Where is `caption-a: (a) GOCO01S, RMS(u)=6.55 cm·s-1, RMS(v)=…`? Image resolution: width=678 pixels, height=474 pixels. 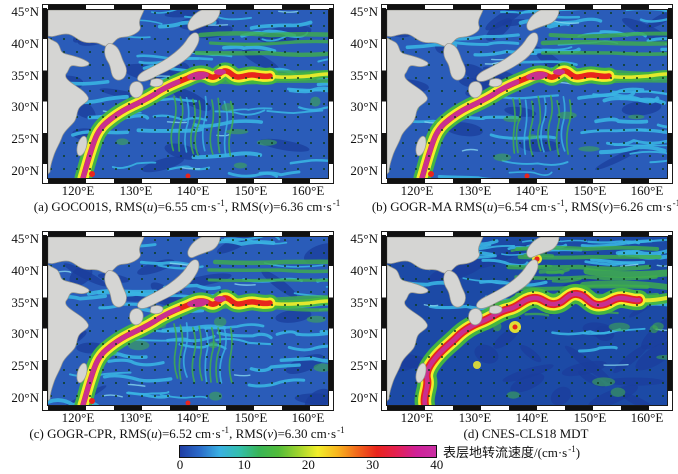
caption-a: (a) GOCO01S, RMS(u)=6.55 cm·s-1, RMS(v)=… is located at coordinates (187, 206).